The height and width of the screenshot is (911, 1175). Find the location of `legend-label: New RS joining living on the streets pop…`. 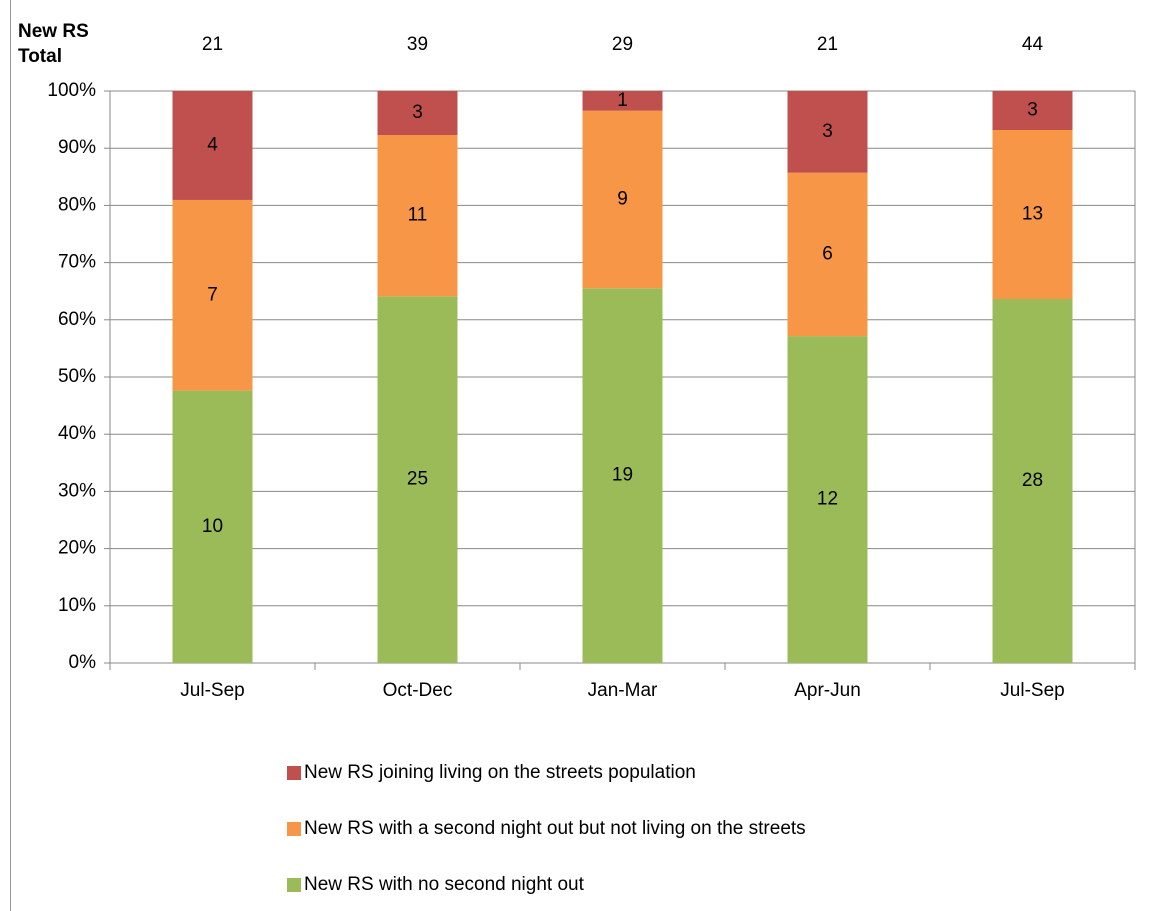

legend-label: New RS joining living on the streets pop… is located at coordinates (500, 772).